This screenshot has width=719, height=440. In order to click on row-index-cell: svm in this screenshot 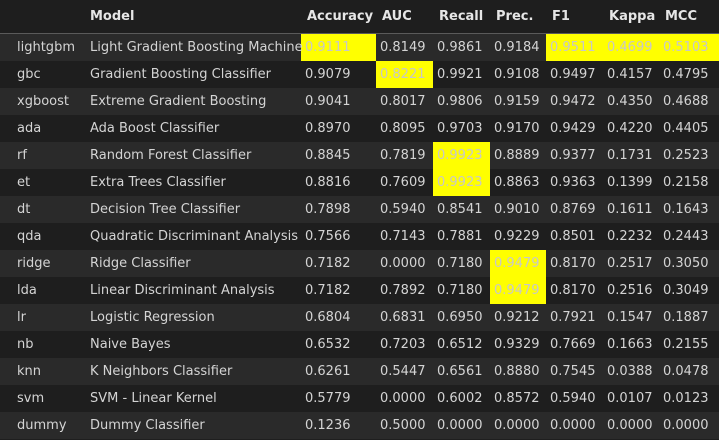, I will do `click(42, 398)`.